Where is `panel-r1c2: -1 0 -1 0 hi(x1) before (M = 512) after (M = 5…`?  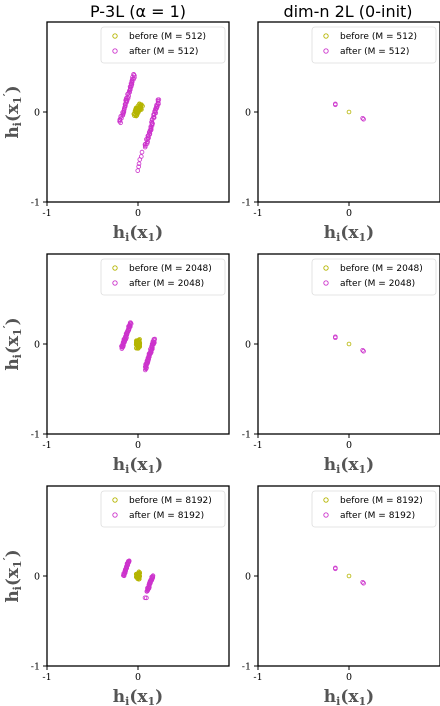 panel-r1c2: -1 0 -1 0 hi(x1) before (M = 512) after (M = 5… is located at coordinates (341, 132).